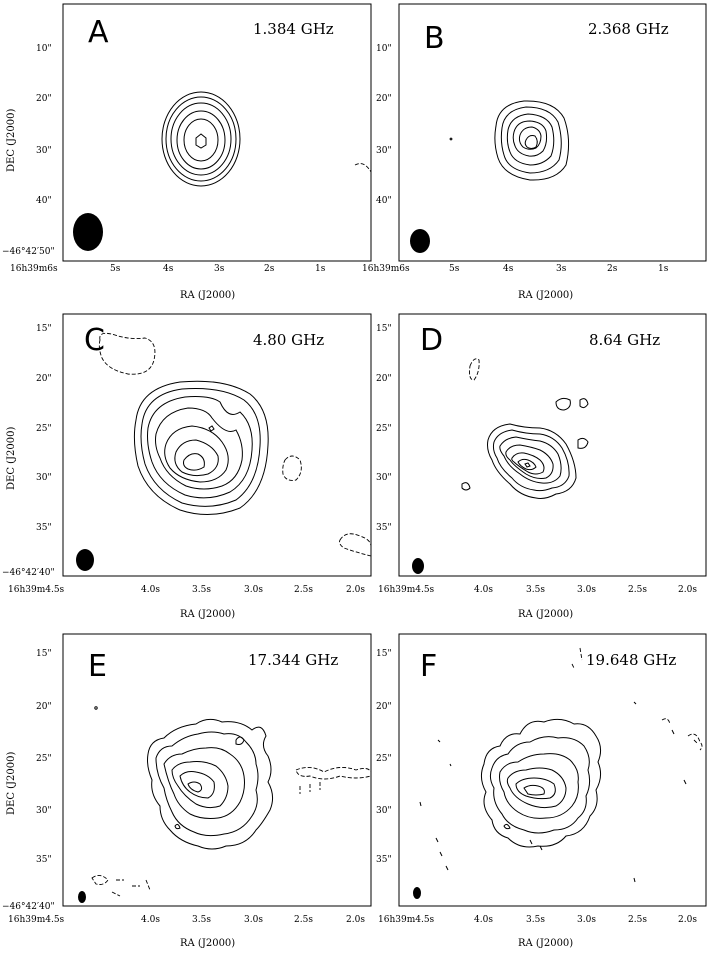 The image size is (708, 956). What do you see at coordinates (384, 478) in the screenshot?
I see `panel-d-ytick: 30"` at bounding box center [384, 478].